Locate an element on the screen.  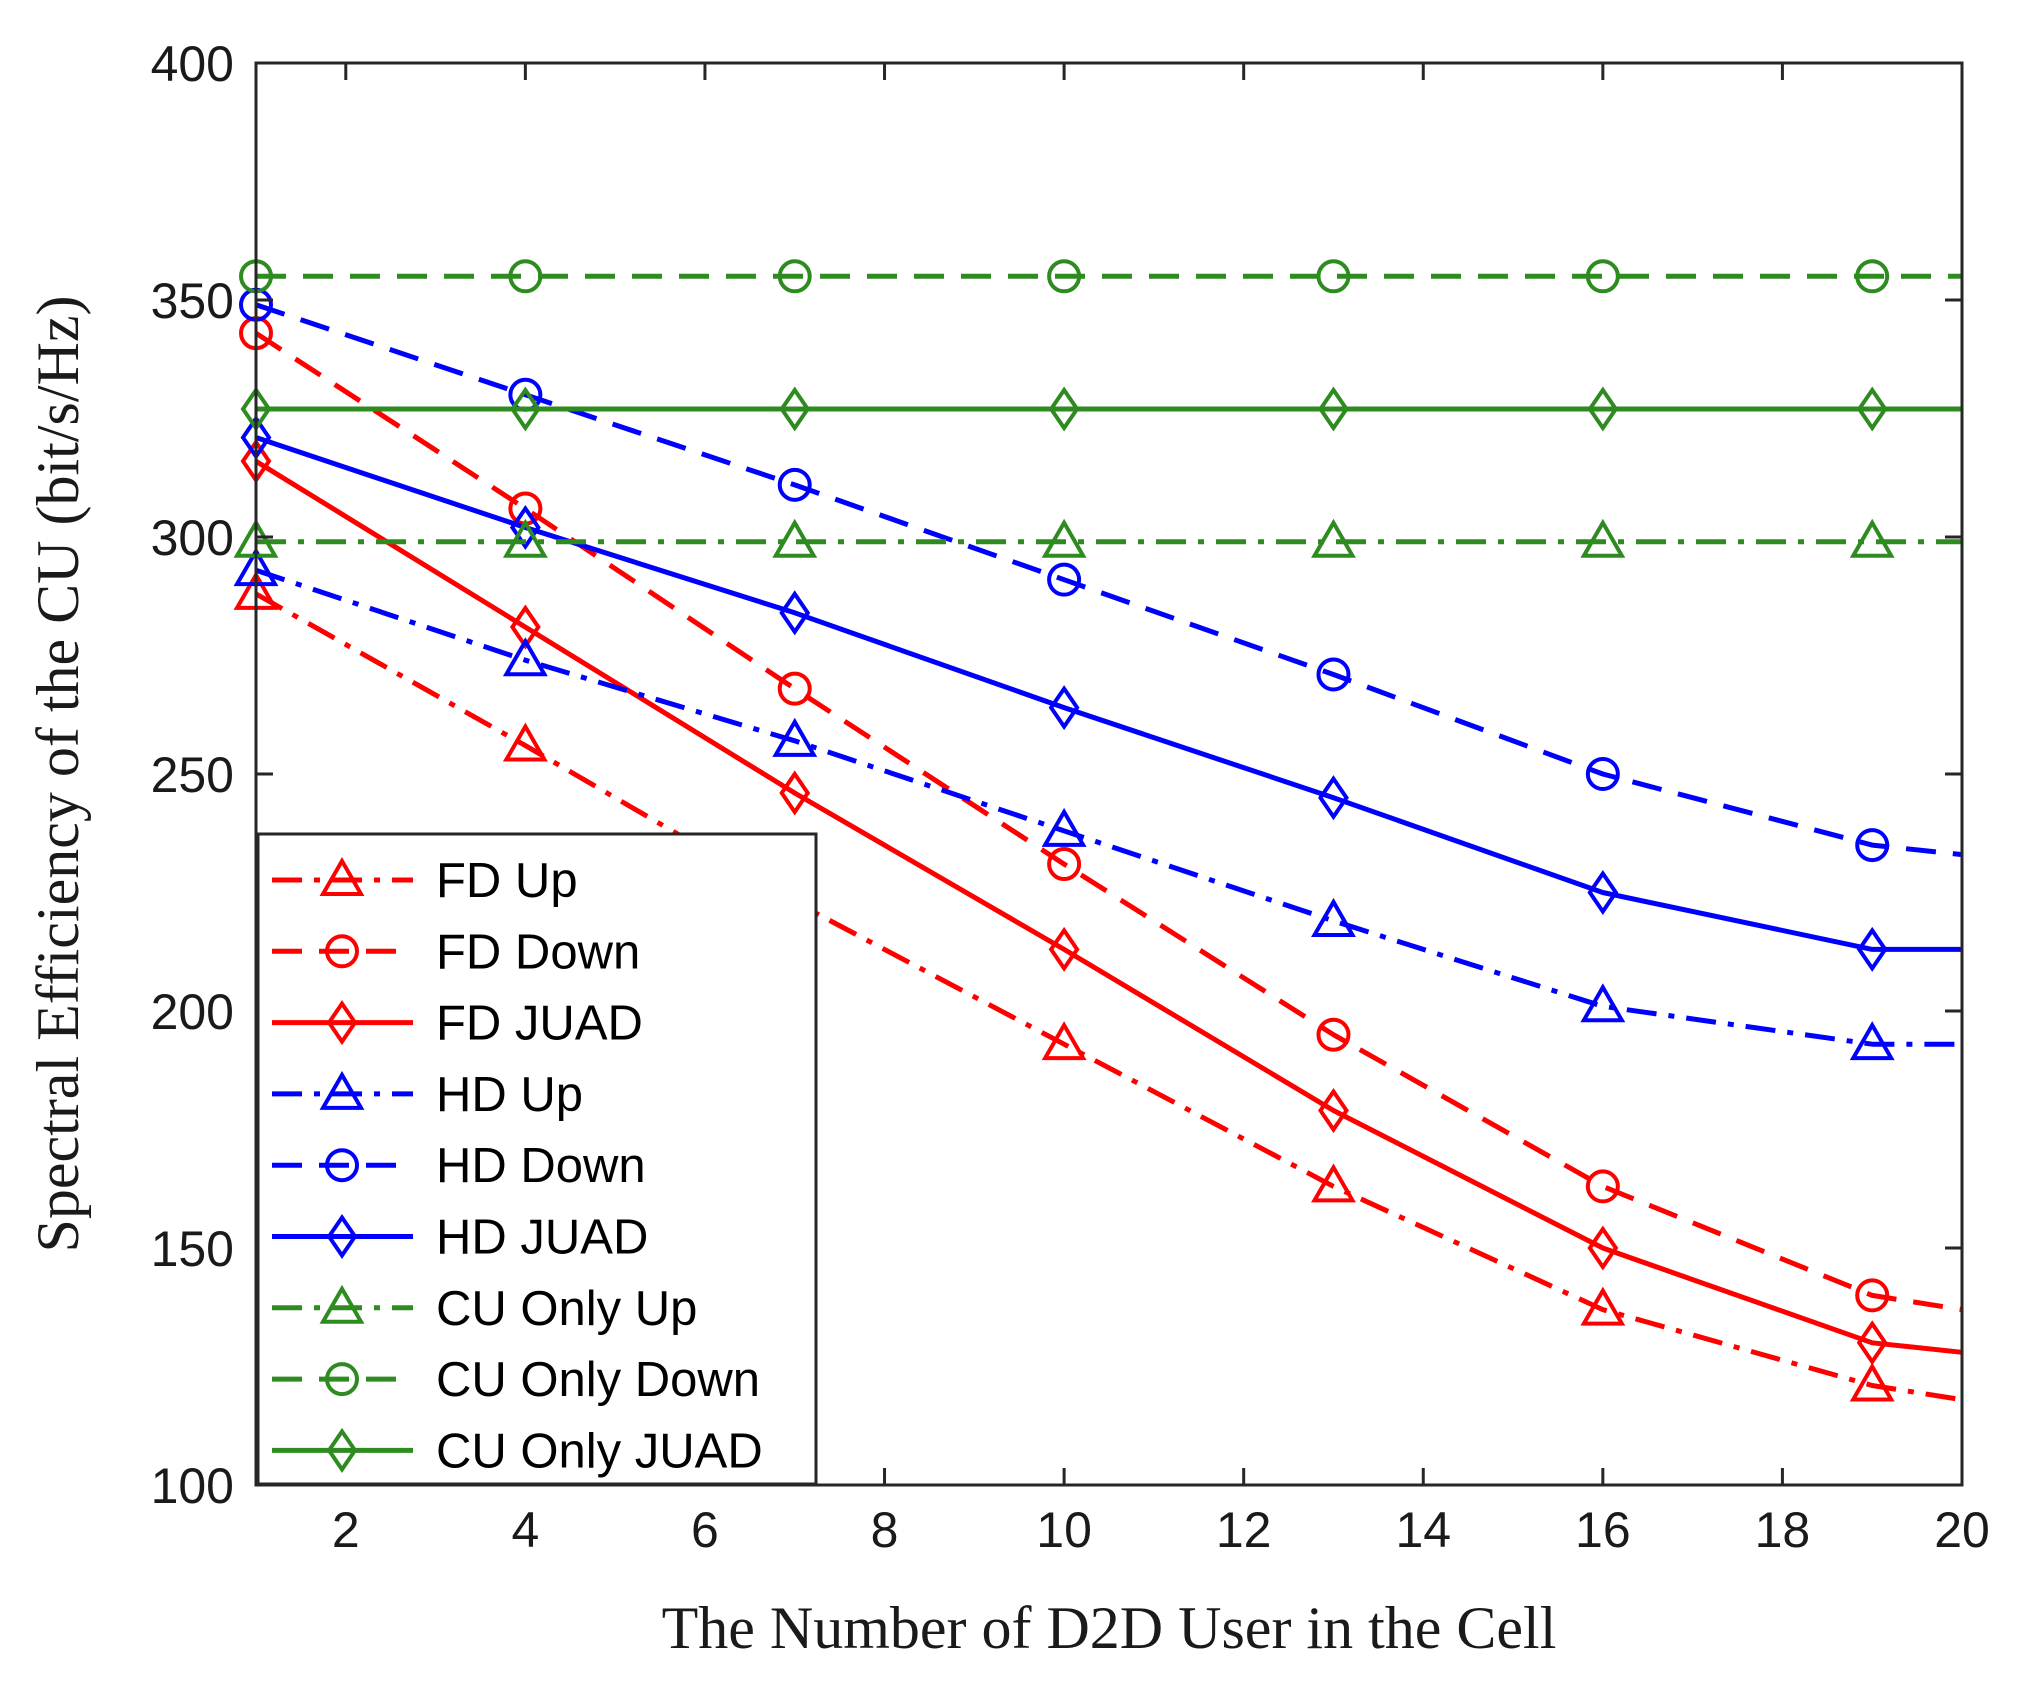
legend-item: HD Up is located at coordinates (427, 1095).